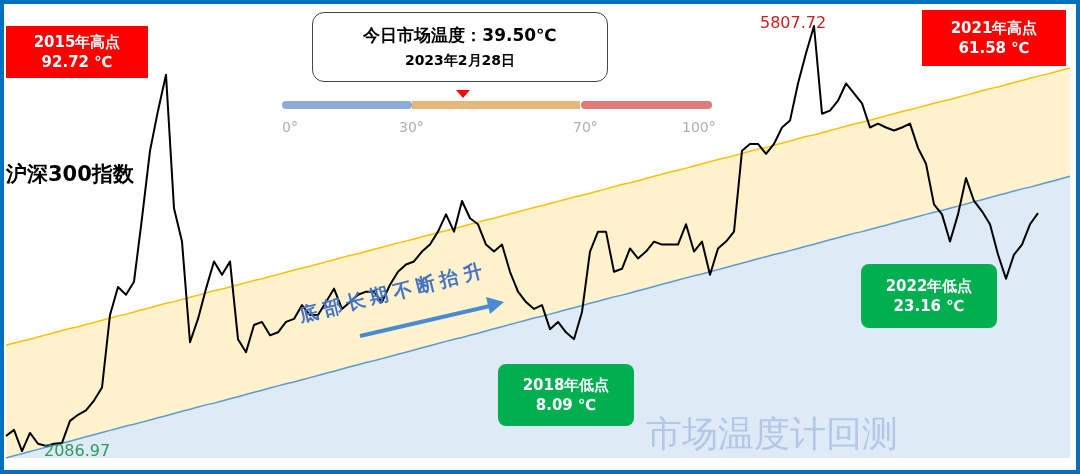 The width and height of the screenshot is (1080, 474). I want to click on annotation: 100°, so click(699, 127).